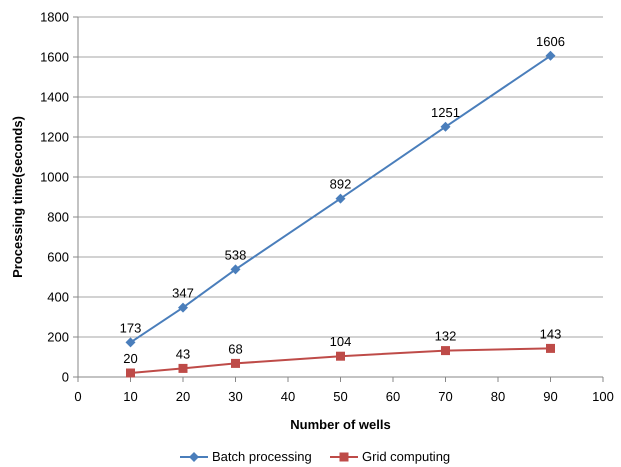  I want to click on y-tick-label: 600, so click(58, 257).